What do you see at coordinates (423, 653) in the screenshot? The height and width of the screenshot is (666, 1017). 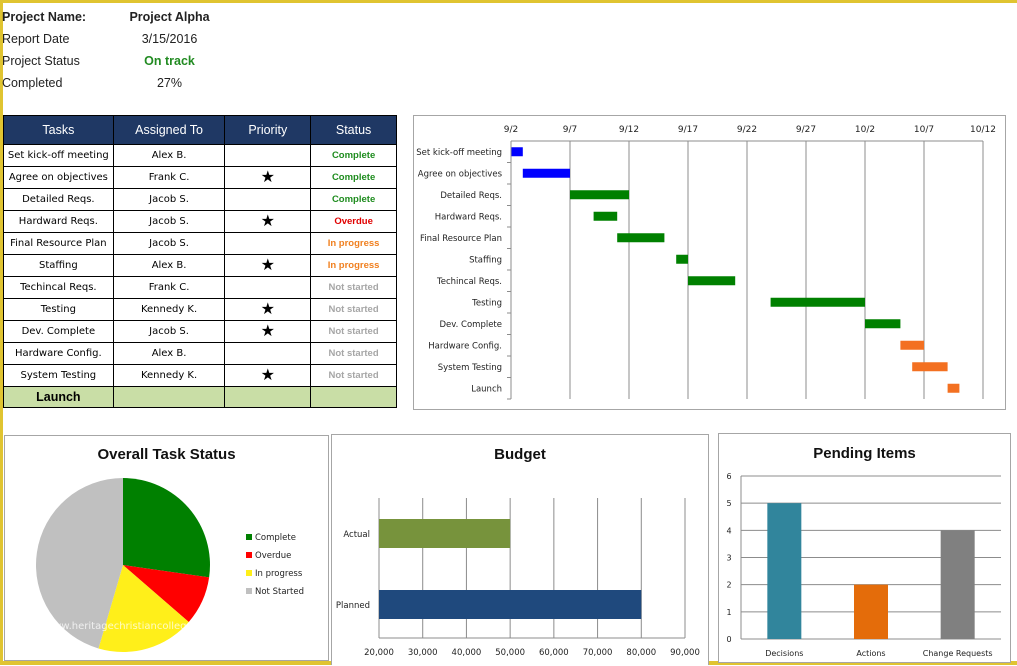 I see `budget-x-tick: 30,000` at bounding box center [423, 653].